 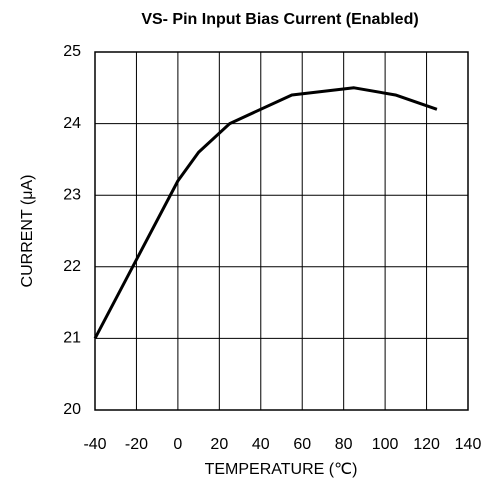 What do you see at coordinates (72, 266) in the screenshot?
I see `y-tick-label: 22` at bounding box center [72, 266].